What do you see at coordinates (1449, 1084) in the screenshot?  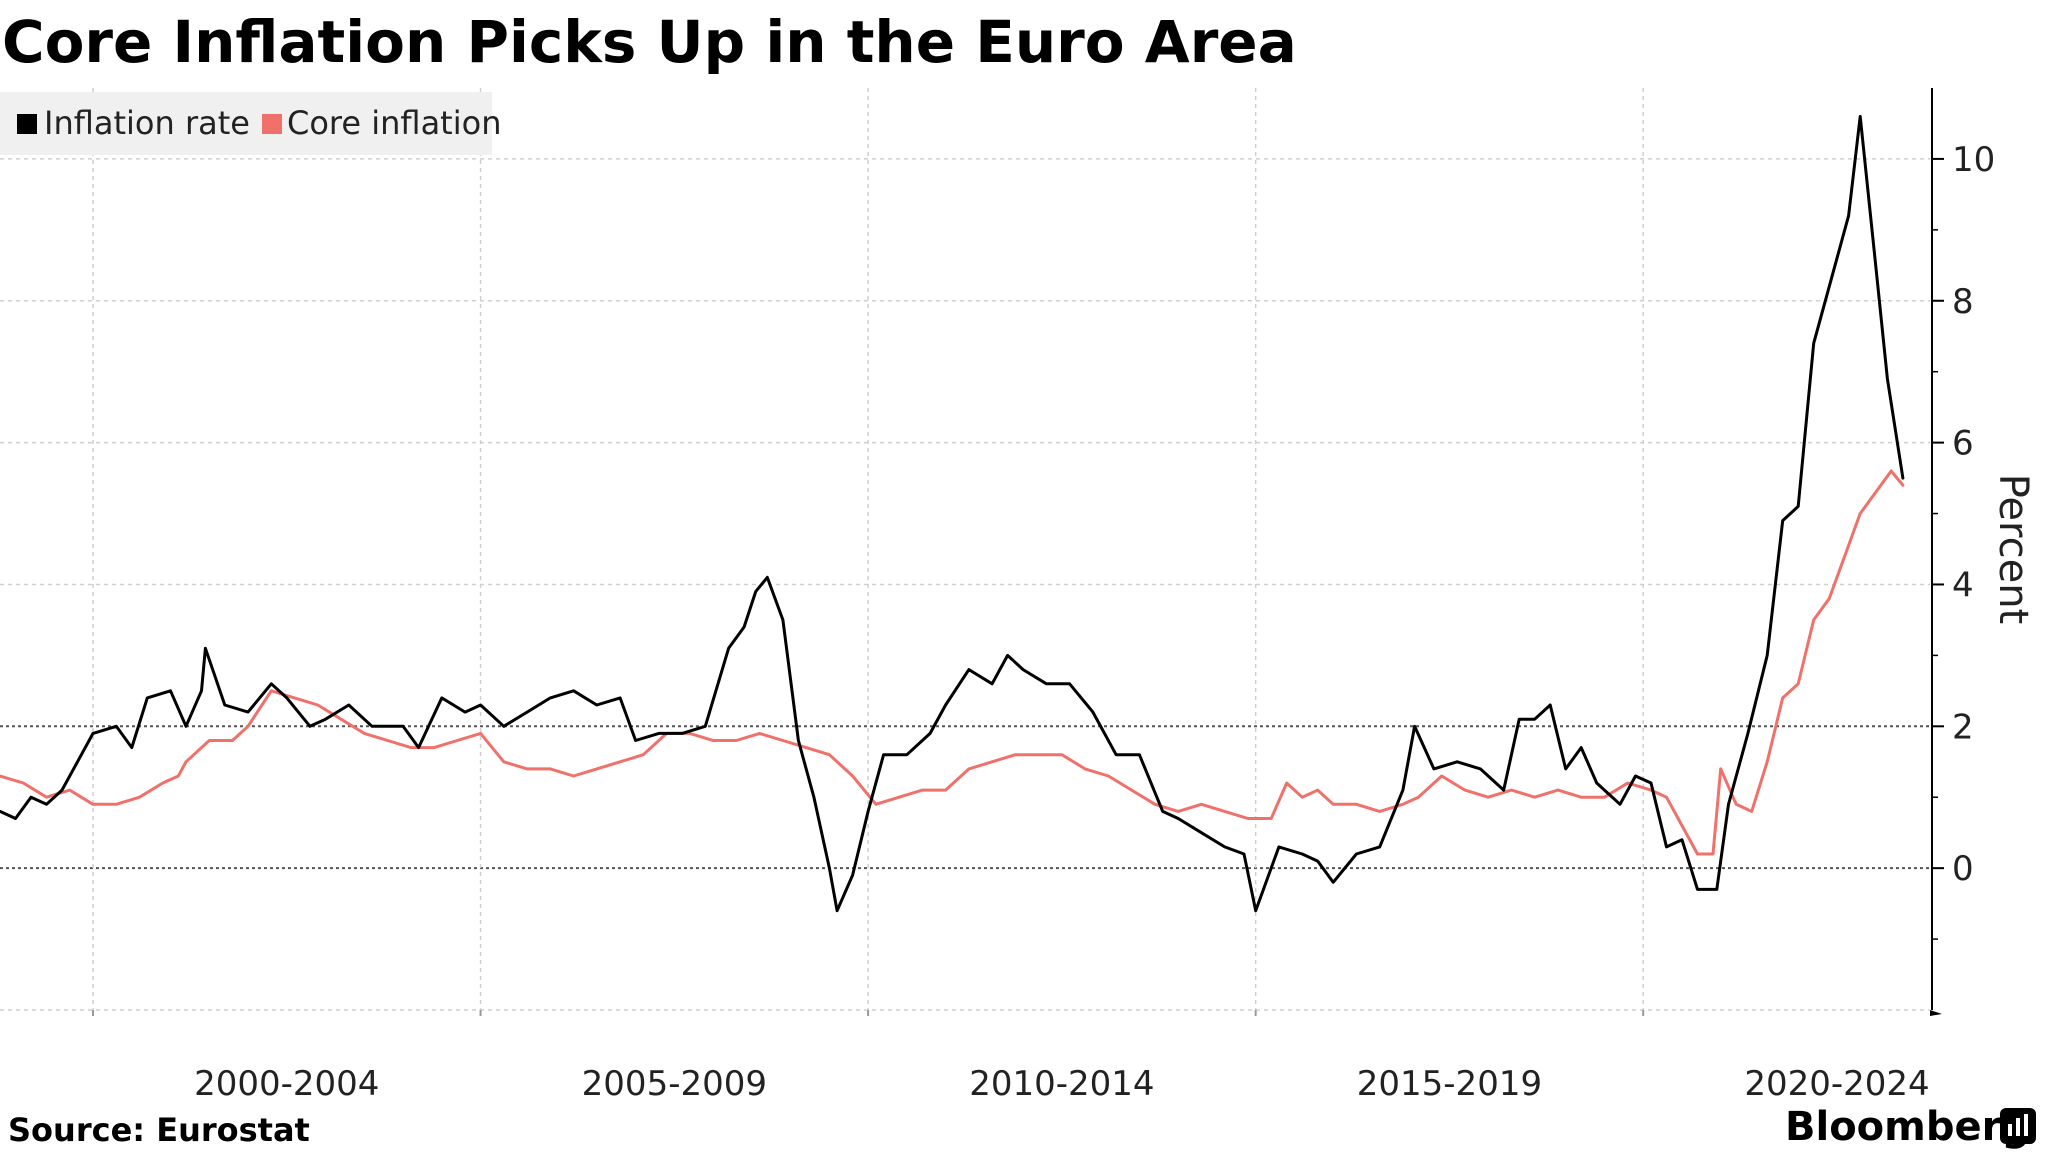 I see `x-tick-label: 2015-2019` at bounding box center [1449, 1084].